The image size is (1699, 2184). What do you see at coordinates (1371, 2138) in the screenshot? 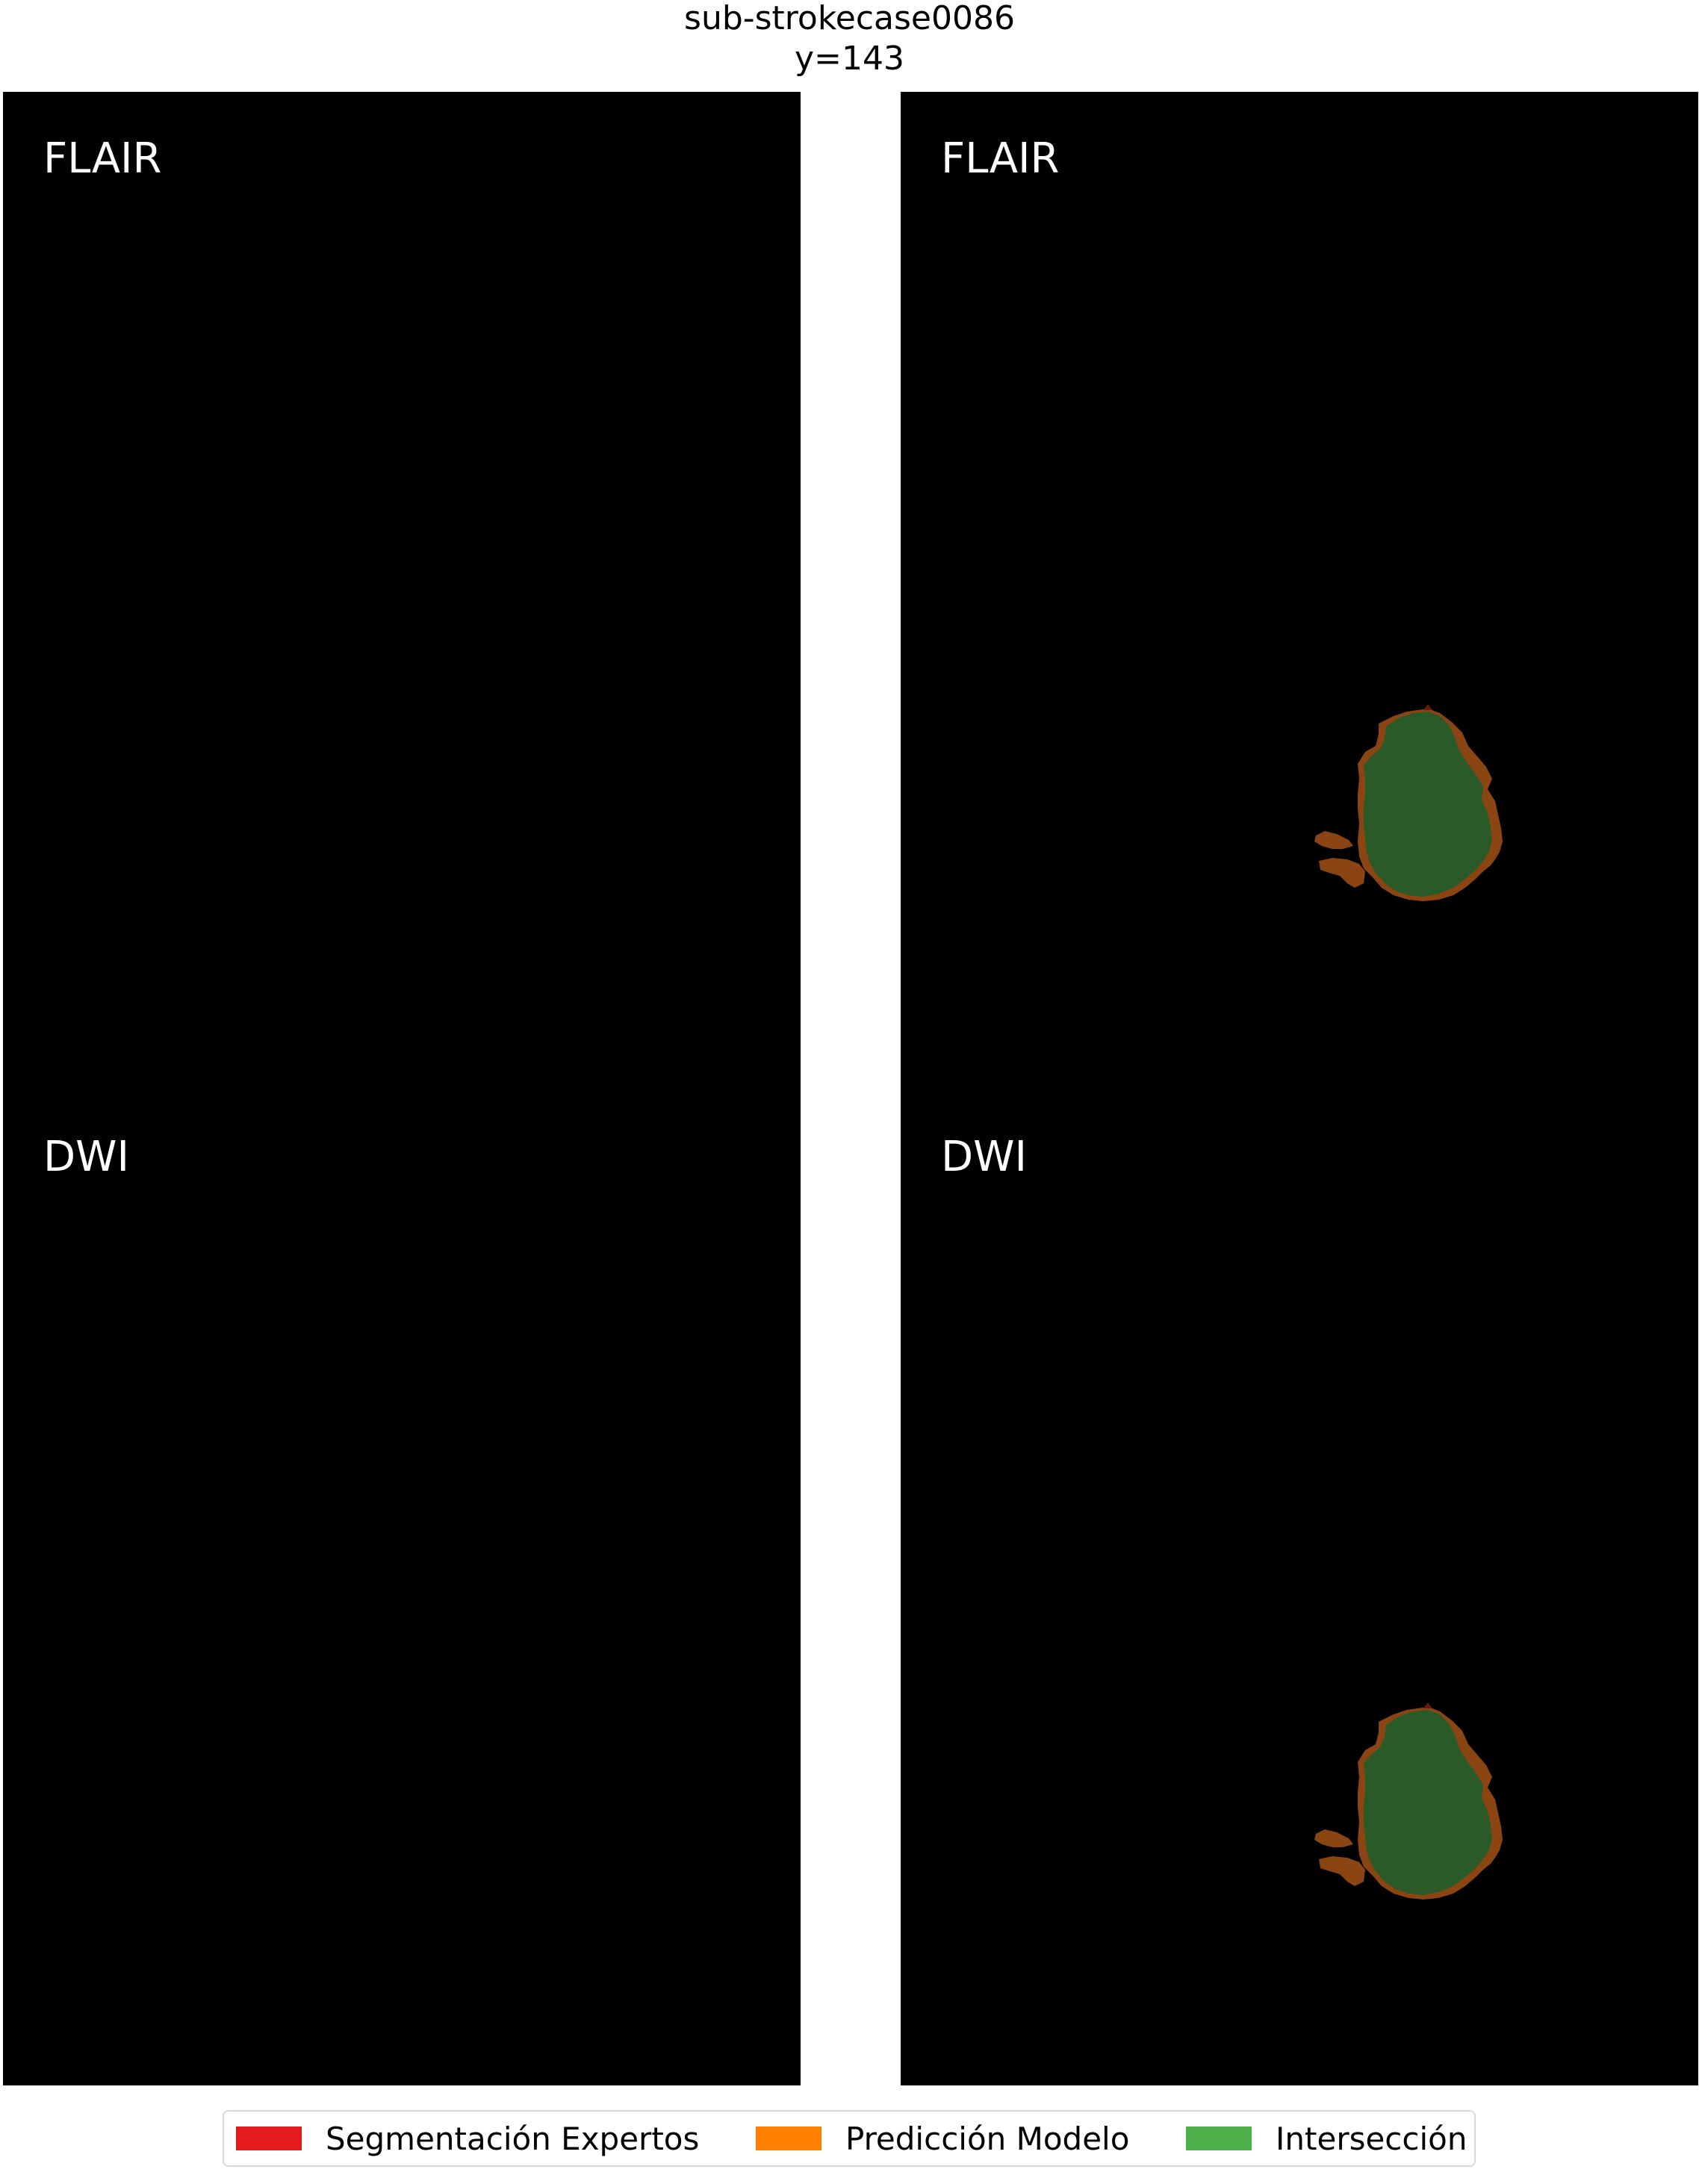
I see `legend-label-intersection: Intersección` at bounding box center [1371, 2138].